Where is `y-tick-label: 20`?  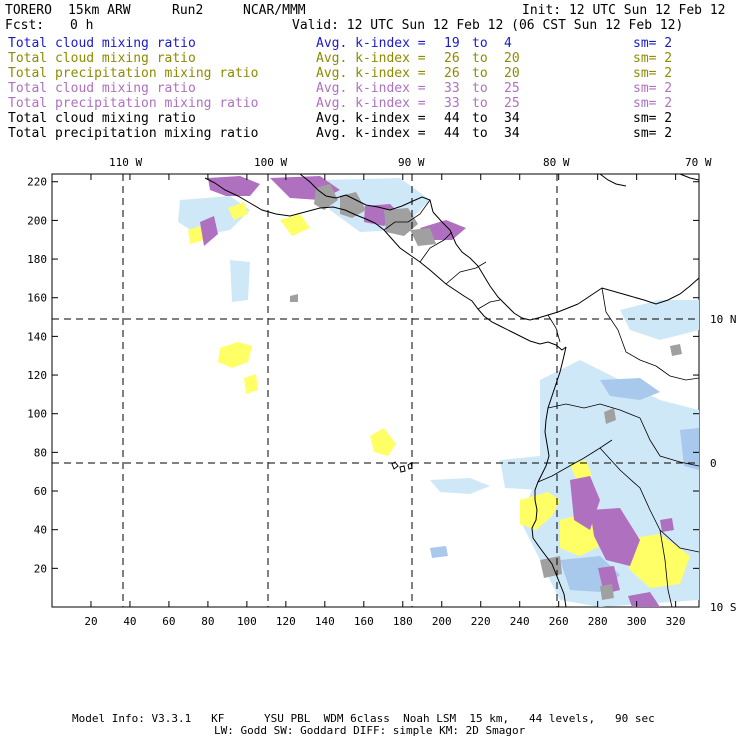
y-tick-label: 20 is located at coordinates (40, 568).